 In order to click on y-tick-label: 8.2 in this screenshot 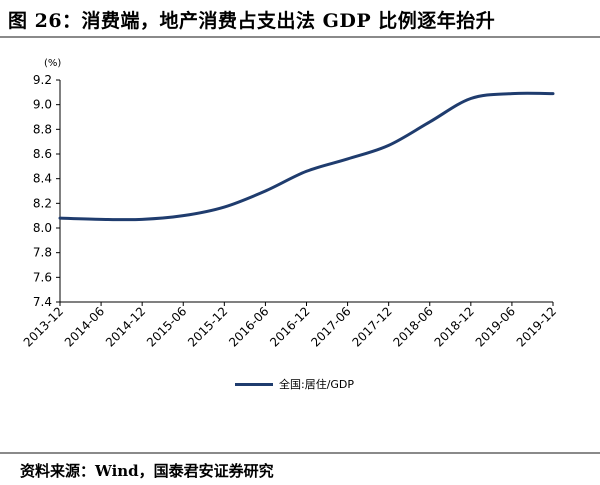, I will do `click(42, 203)`.